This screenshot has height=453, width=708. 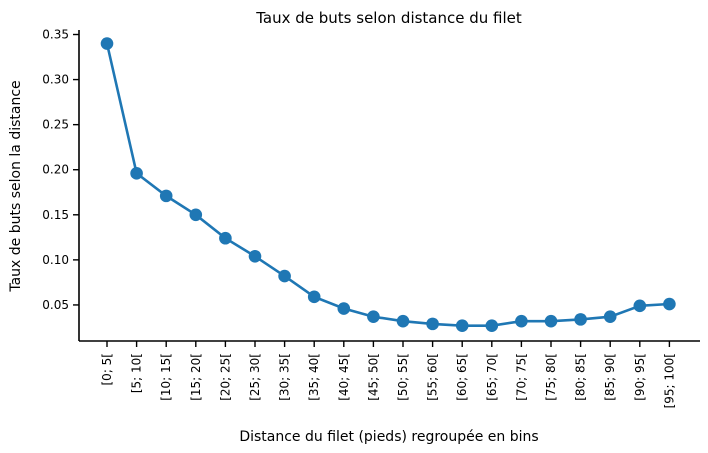 What do you see at coordinates (492, 377) in the screenshot?
I see `x-tick-label: [65; 70[` at bounding box center [492, 377].